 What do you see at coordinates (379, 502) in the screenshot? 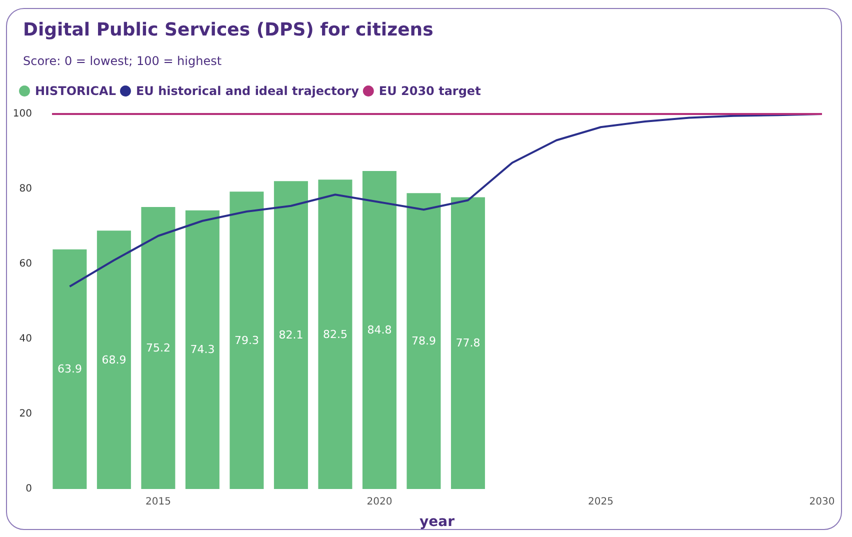
I see `x-tick-label: 2020` at bounding box center [379, 502].